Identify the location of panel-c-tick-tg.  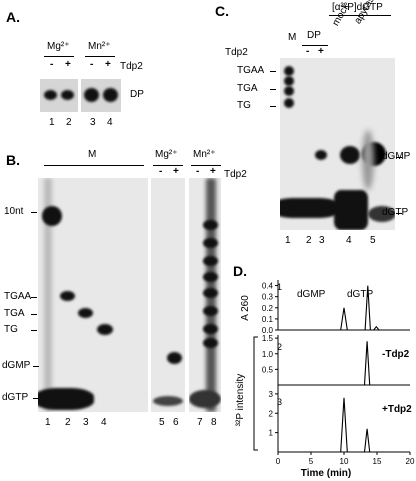
(273, 106).